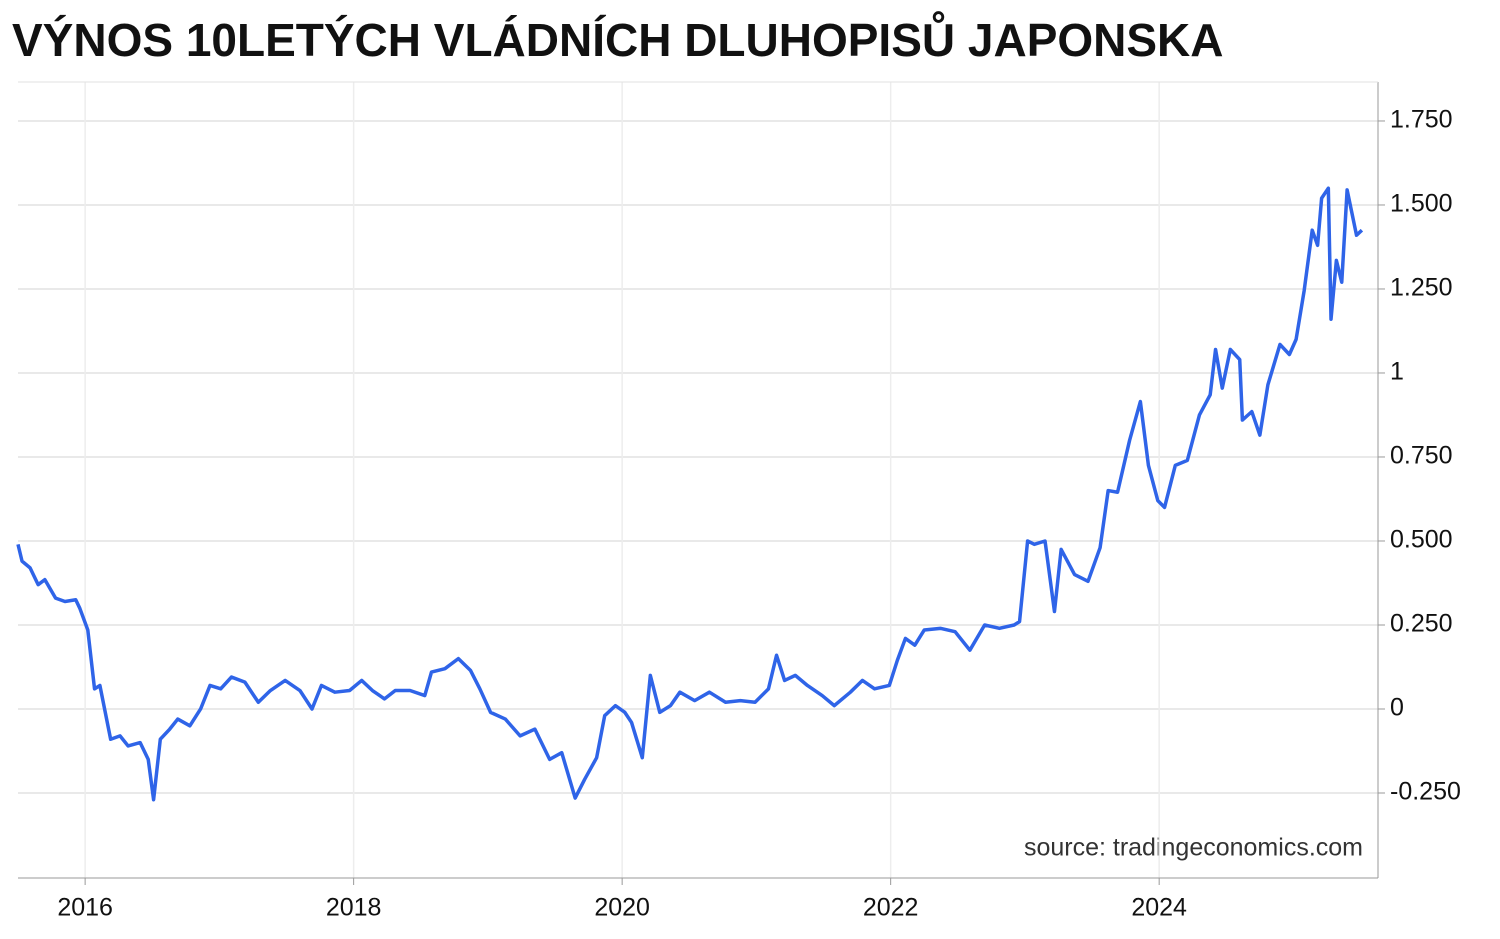 The width and height of the screenshot is (1500, 939). Describe the element at coordinates (1397, 372) in the screenshot. I see `y-tick-label: 1` at that location.